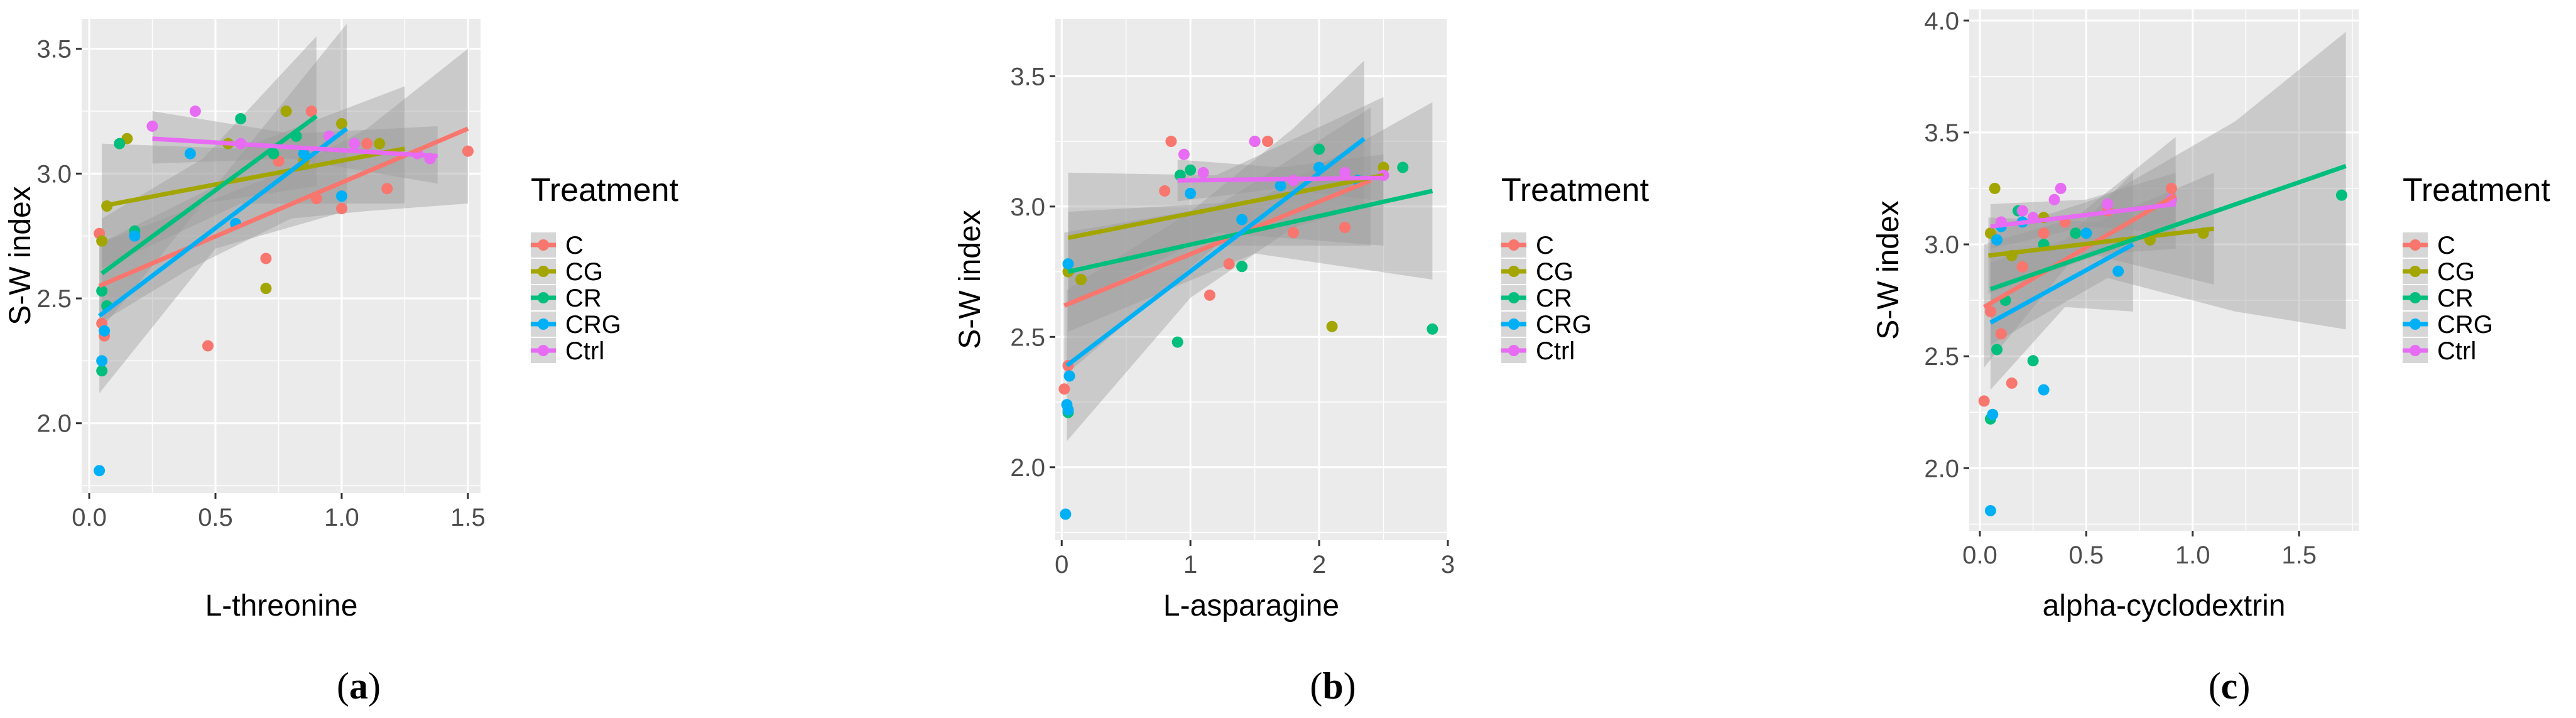  What do you see at coordinates (359, 686) in the screenshot?
I see `caption-a: (a)` at bounding box center [359, 686].